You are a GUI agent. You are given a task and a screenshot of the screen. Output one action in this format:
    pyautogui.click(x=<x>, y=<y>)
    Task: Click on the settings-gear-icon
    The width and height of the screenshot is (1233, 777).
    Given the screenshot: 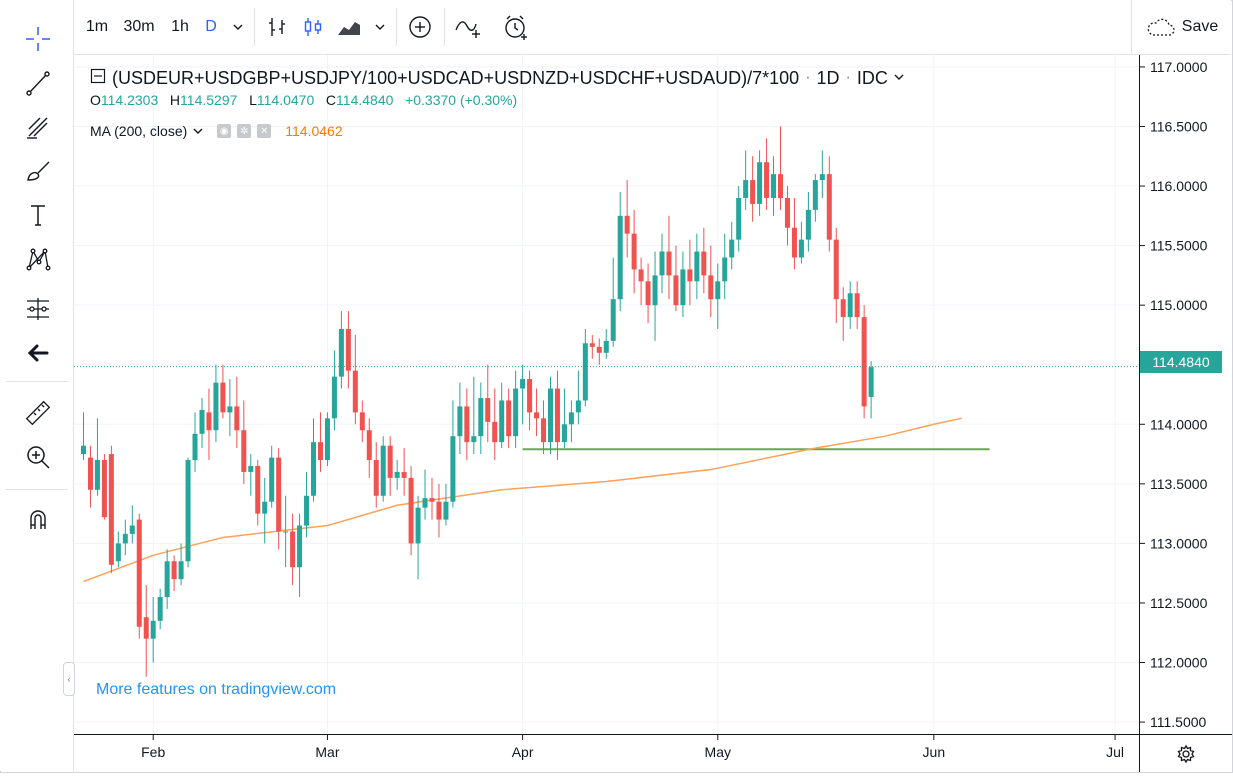 What is the action you would take?
    pyautogui.click(x=1185, y=753)
    